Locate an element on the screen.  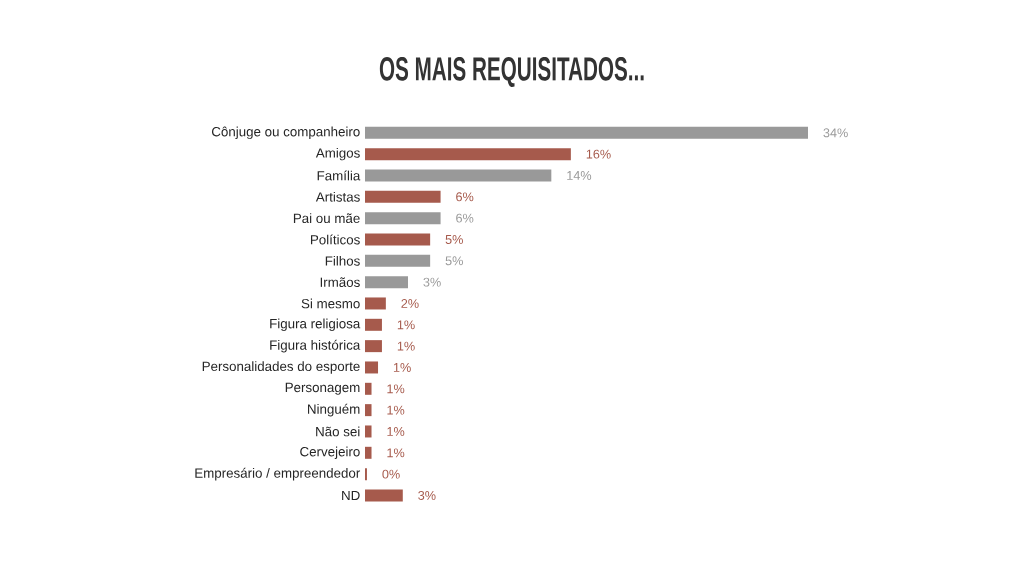
data-label: 14% is located at coordinates (579, 175).